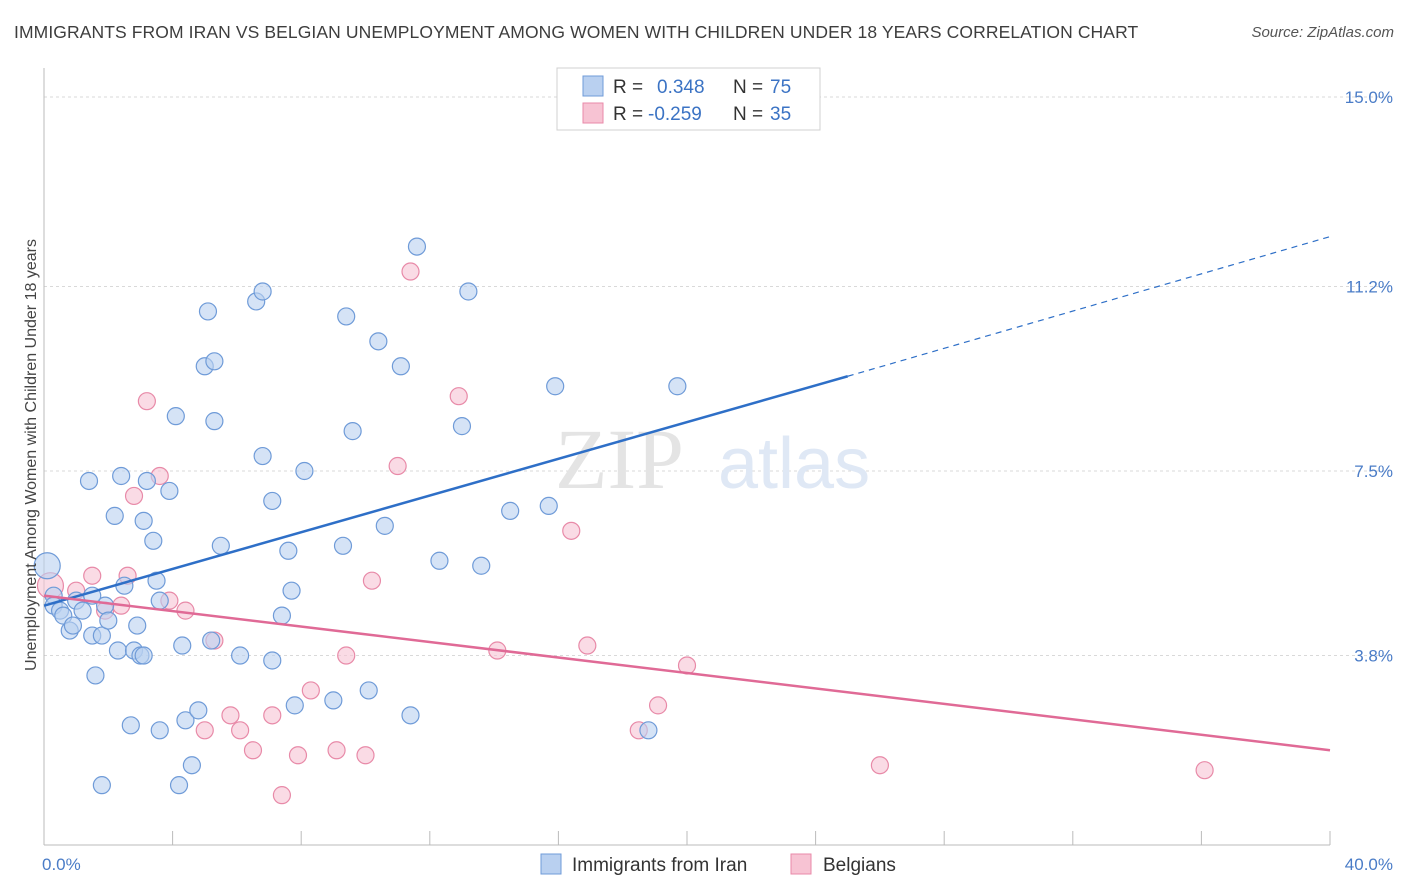  I want to click on y-tick-label: 7.5%, so click(1373, 471).